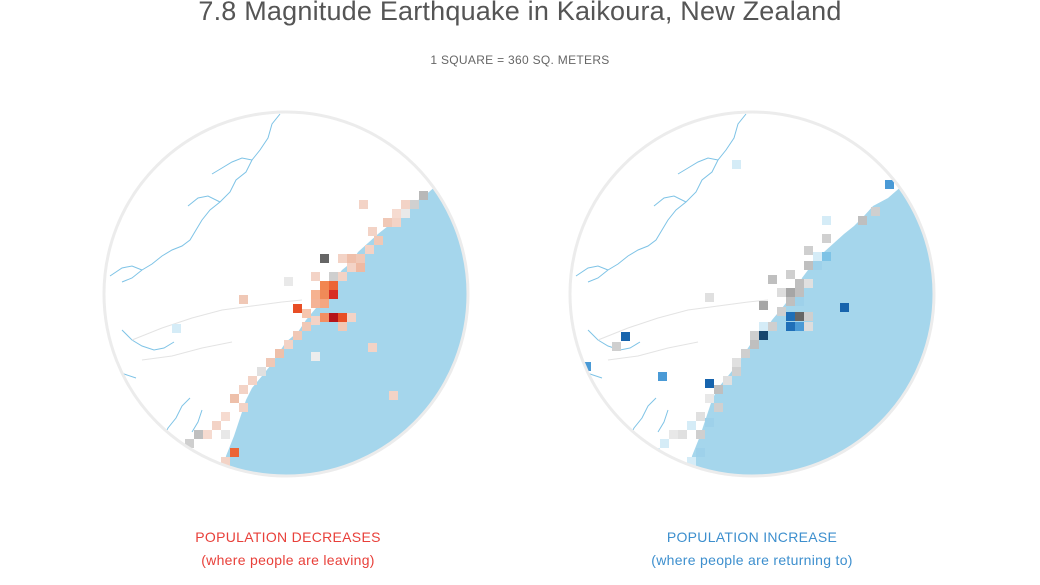 The height and width of the screenshot is (585, 1040). I want to click on caption-decrease-title: POPULATION DECREASES, so click(288, 537).